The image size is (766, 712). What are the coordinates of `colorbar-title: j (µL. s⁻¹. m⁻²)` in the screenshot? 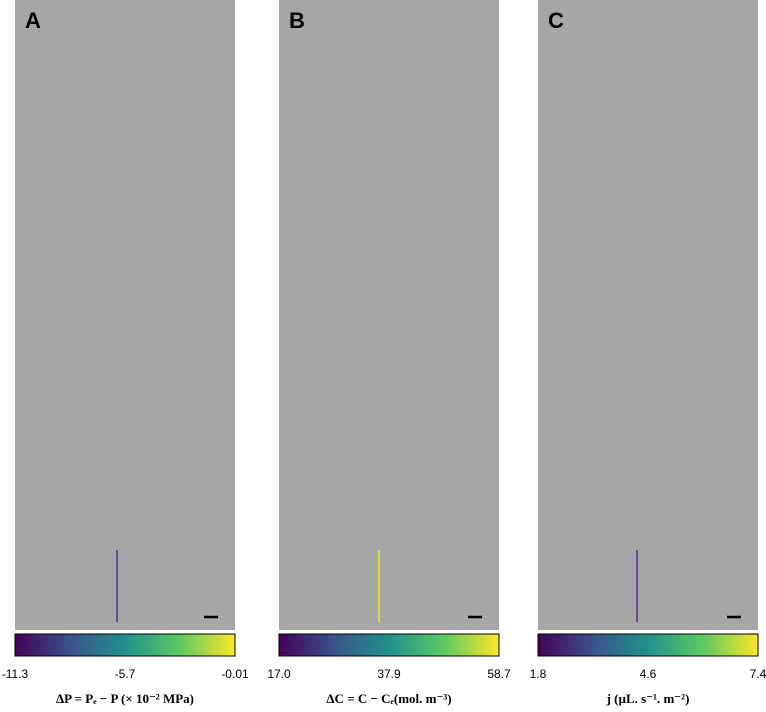 It's located at (648, 698).